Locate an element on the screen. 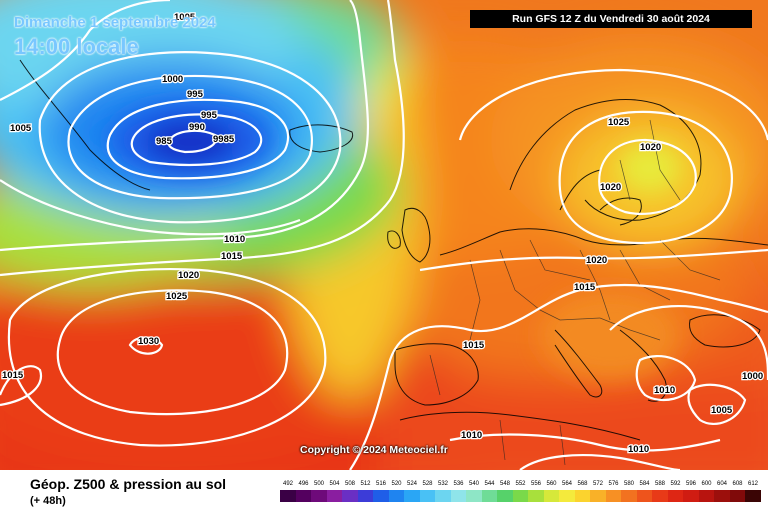  legend-tick-label: 516 is located at coordinates (380, 484).